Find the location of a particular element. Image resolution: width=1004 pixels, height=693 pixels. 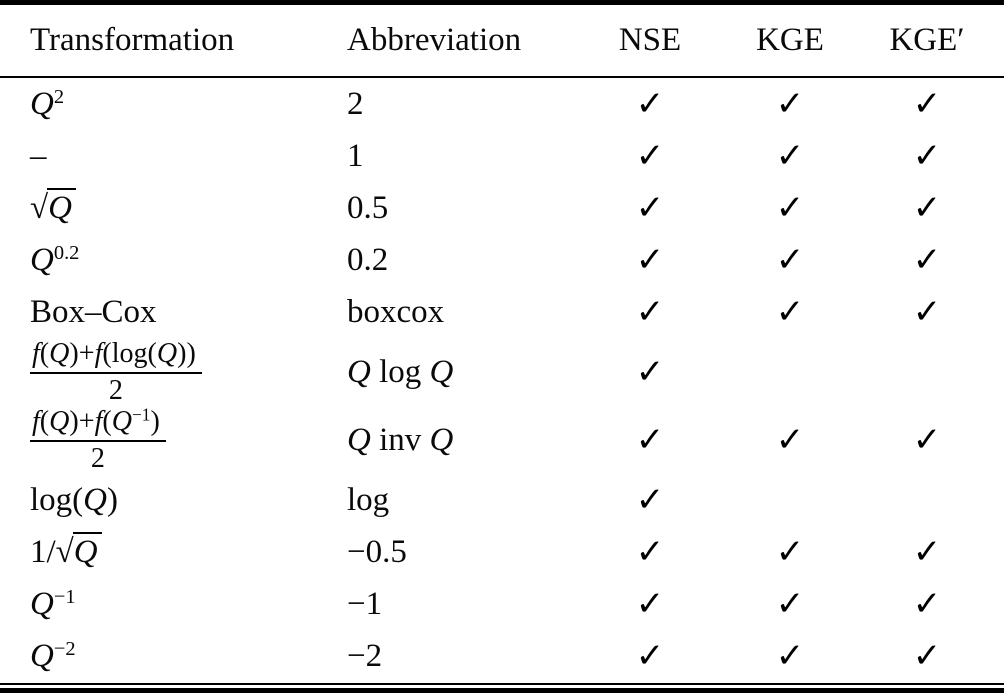

cell-transformation: f(Q)+f(log(Q)) 2 is located at coordinates (173, 372).